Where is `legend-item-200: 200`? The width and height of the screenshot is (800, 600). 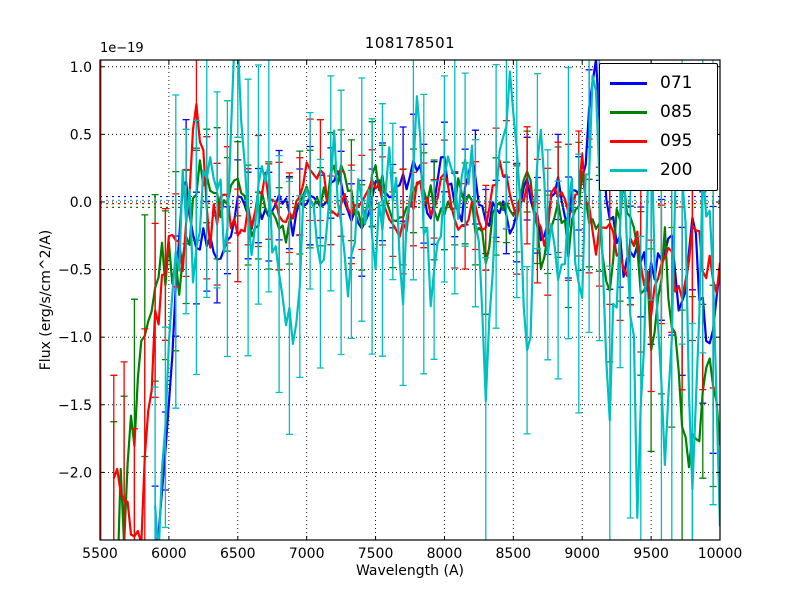 legend-item-200: 200 is located at coordinates (658, 170).